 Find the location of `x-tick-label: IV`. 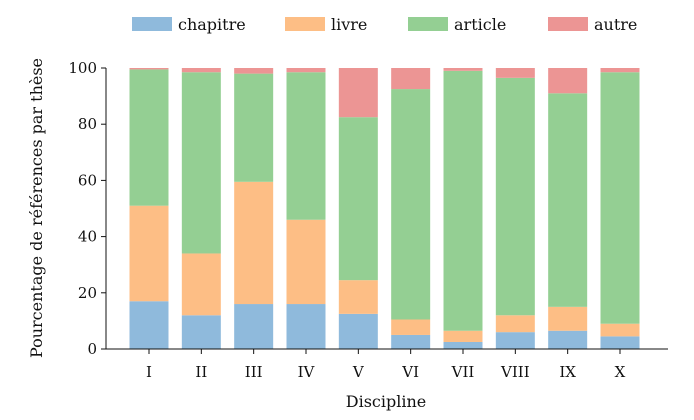

x-tick-label: IV is located at coordinates (307, 372).